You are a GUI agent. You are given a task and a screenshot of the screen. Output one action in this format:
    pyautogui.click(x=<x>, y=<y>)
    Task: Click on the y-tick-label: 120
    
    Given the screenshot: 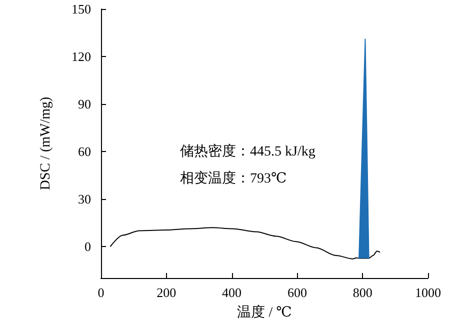 What is the action you would take?
    pyautogui.click(x=81, y=56)
    